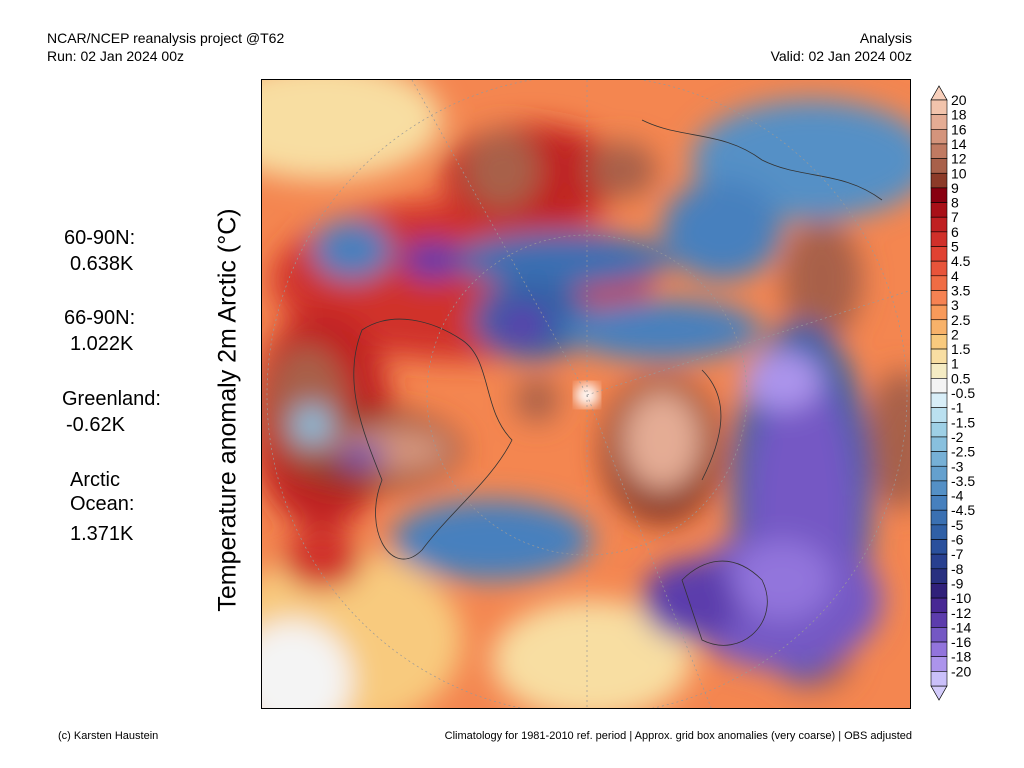 Image resolution: width=1024 pixels, height=768 pixels. What do you see at coordinates (963, 422) in the screenshot?
I see `colorbar-tick-label: -1.5` at bounding box center [963, 422].